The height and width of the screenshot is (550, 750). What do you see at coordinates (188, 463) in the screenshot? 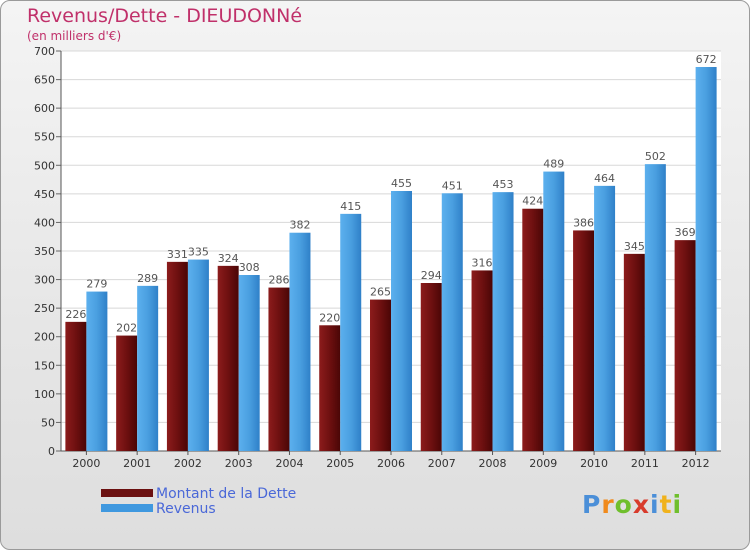
I see `x-tick-label: 2002` at bounding box center [188, 463].